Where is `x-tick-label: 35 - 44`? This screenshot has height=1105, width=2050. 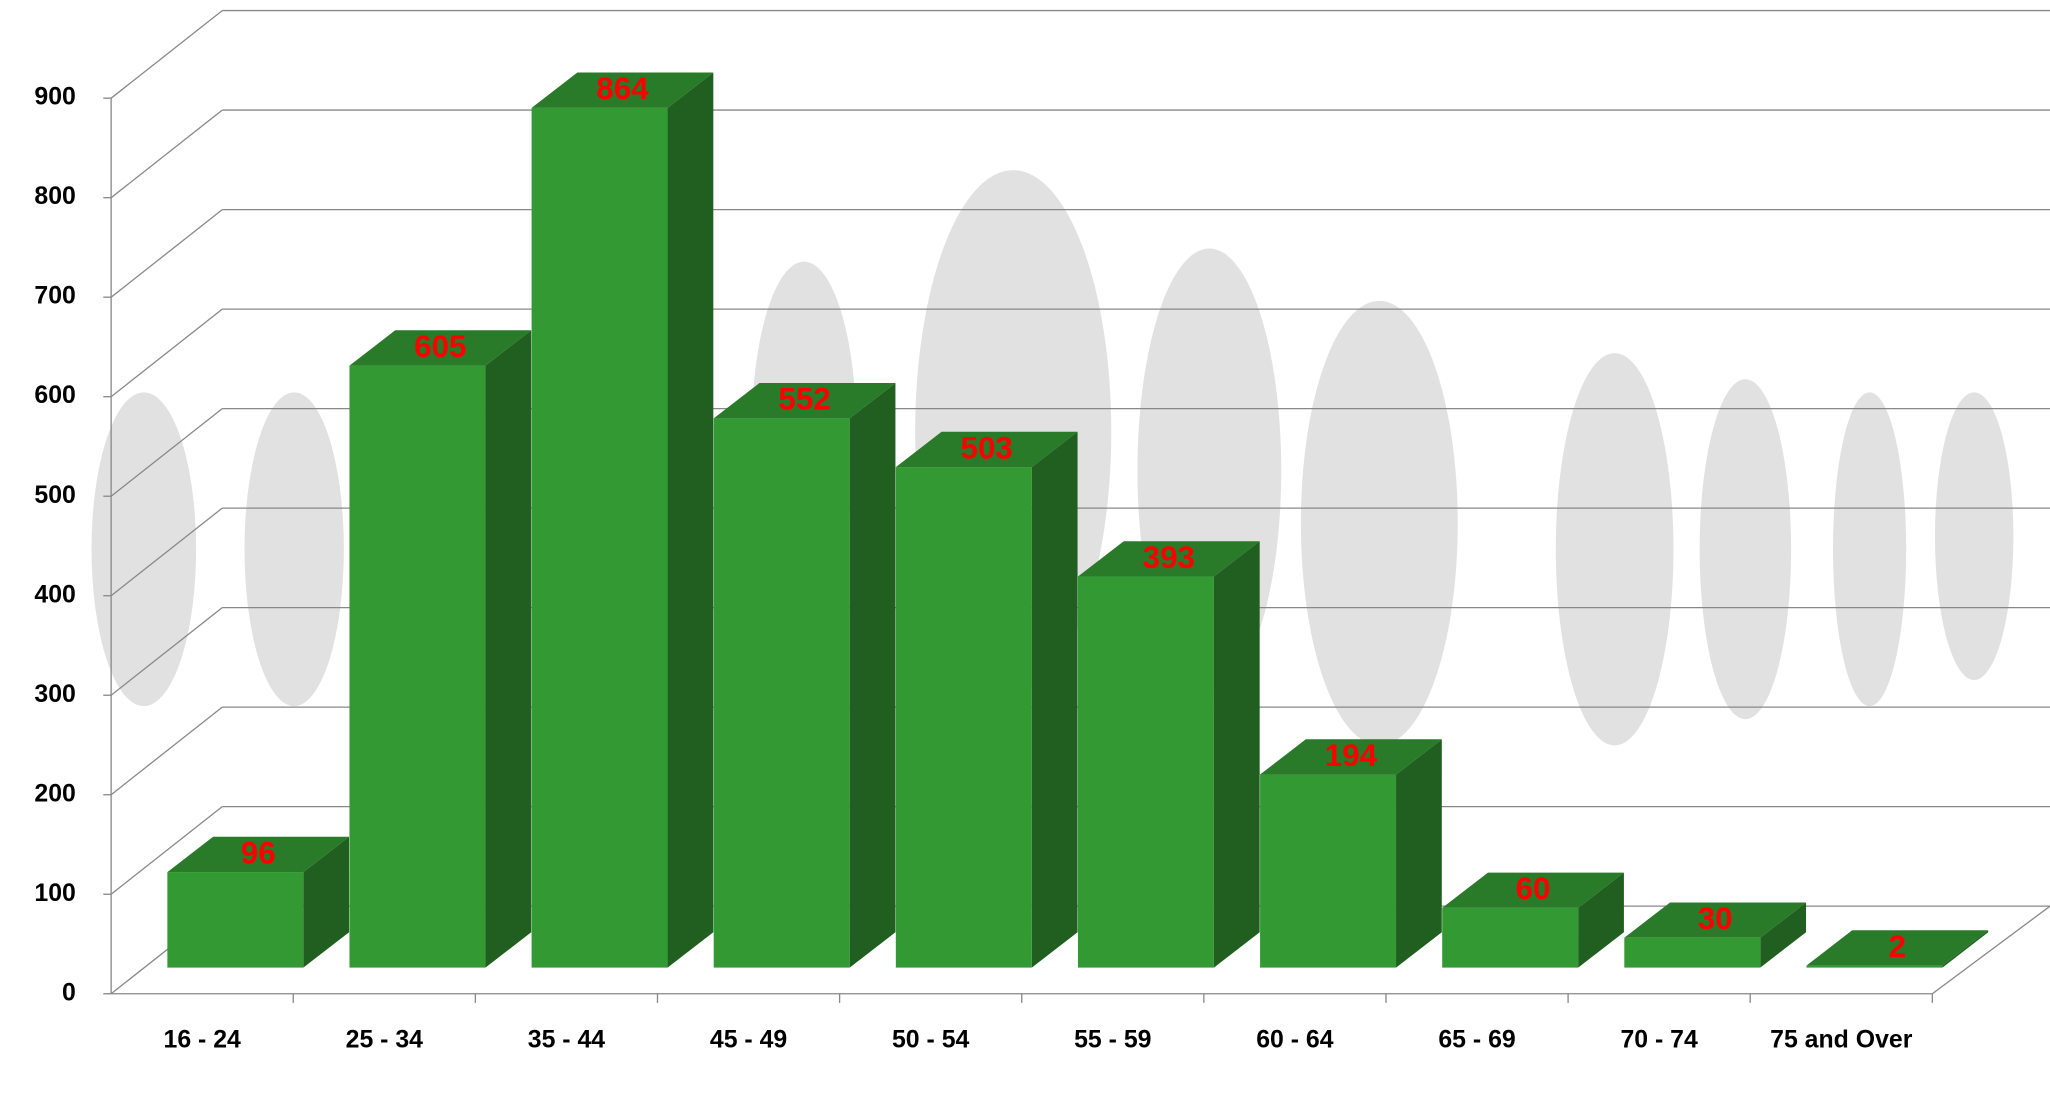 x-tick-label: 35 - 44 is located at coordinates (566, 1040).